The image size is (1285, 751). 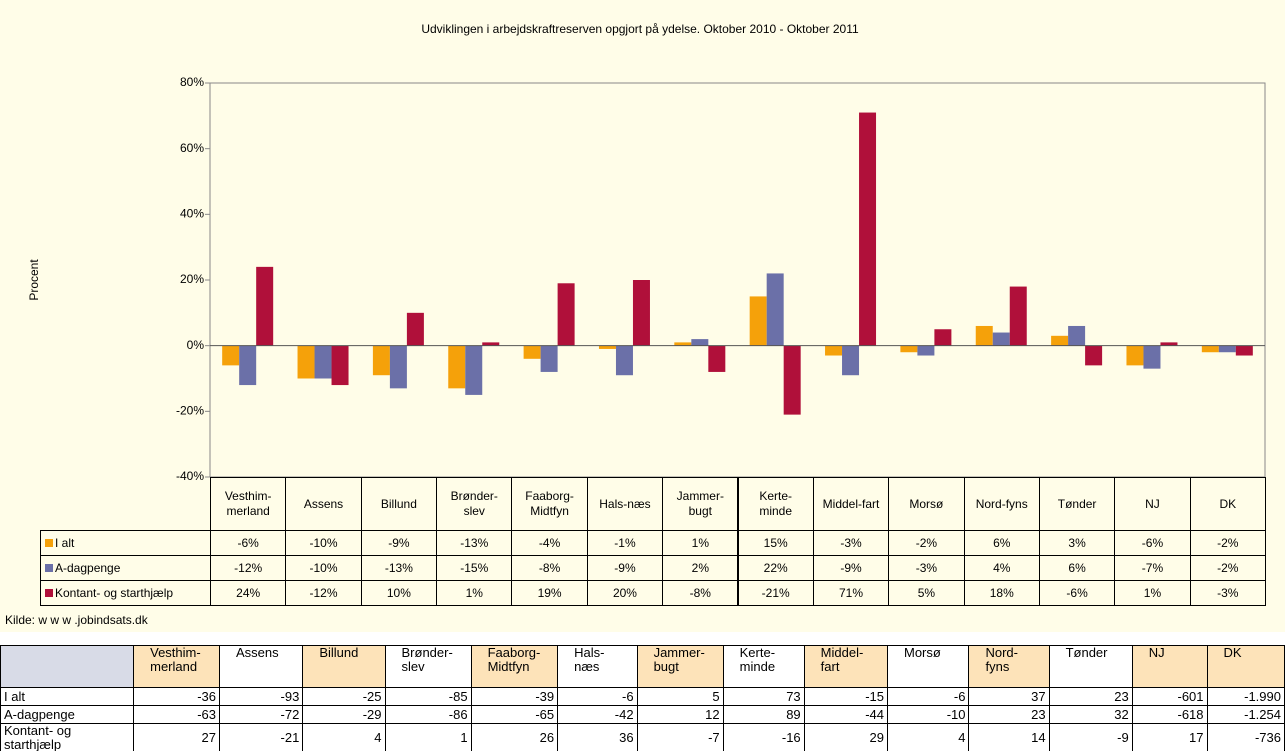 I want to click on y-tick-label: 0%, so click(x=196, y=345).